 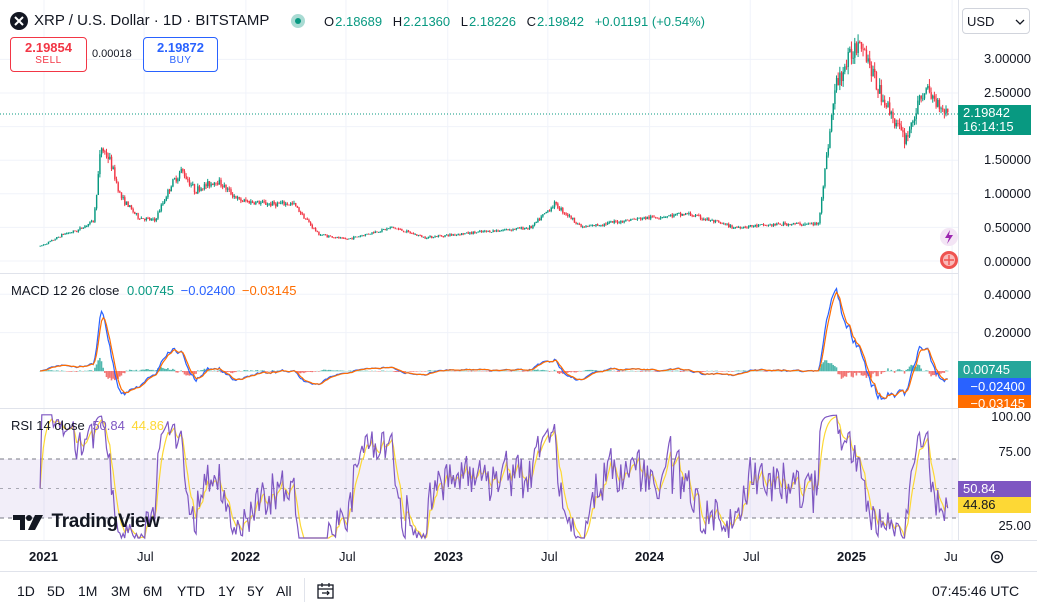 I want to click on timeframe-5y: 5Y, so click(x=256, y=591).